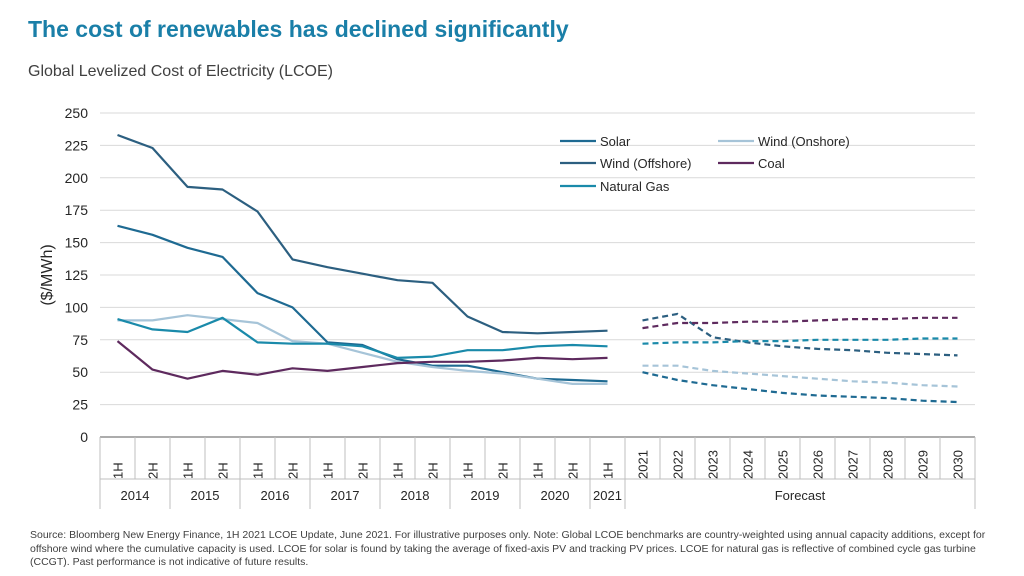  I want to click on legend-label: Natural Gas, so click(635, 186).